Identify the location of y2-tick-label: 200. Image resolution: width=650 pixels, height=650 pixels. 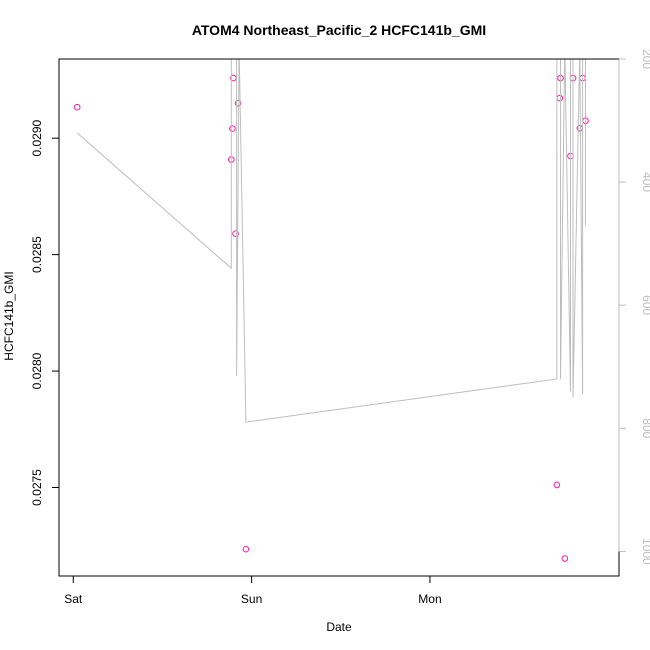
(645, 59).